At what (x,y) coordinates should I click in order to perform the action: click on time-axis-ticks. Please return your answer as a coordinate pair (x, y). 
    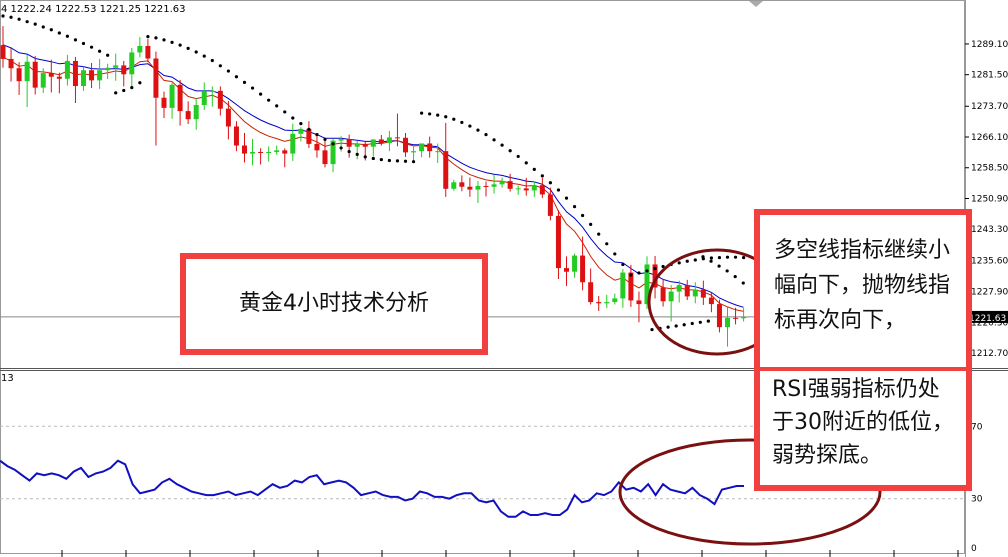
    Looking at the image, I should click on (510, 553).